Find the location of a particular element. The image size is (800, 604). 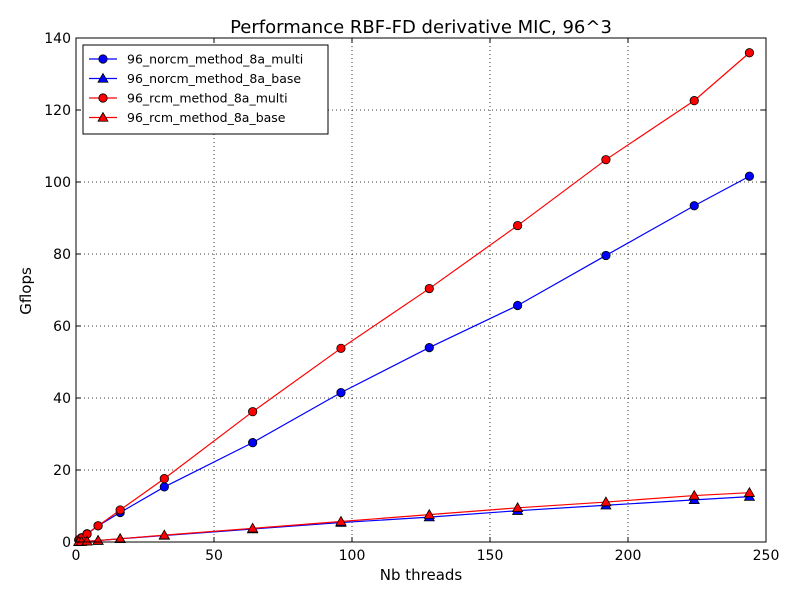

legend-label: 96_rcm_method_8a_multi is located at coordinates (207, 98).